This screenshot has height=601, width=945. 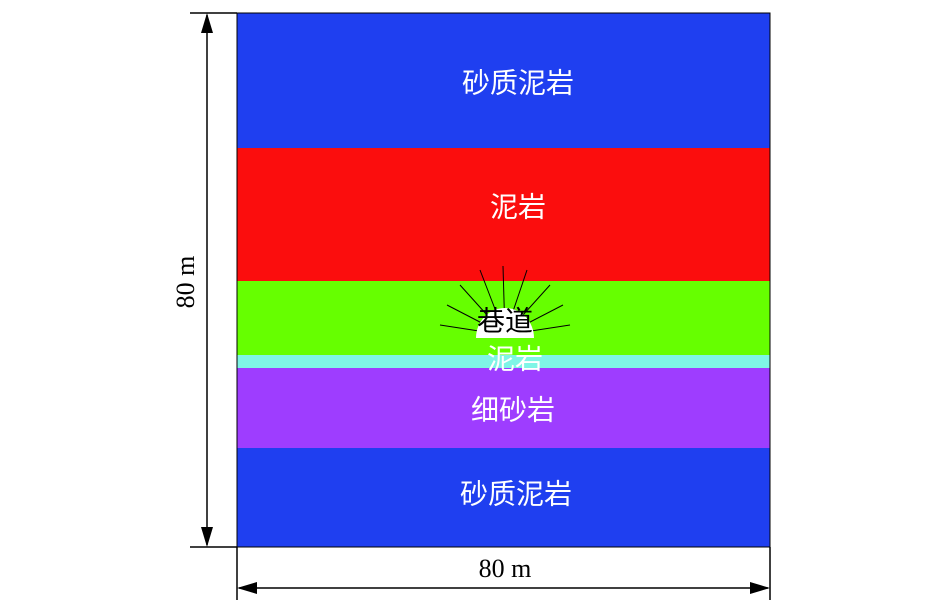 I want to click on layer-label: 细砂岩, so click(x=513, y=410).